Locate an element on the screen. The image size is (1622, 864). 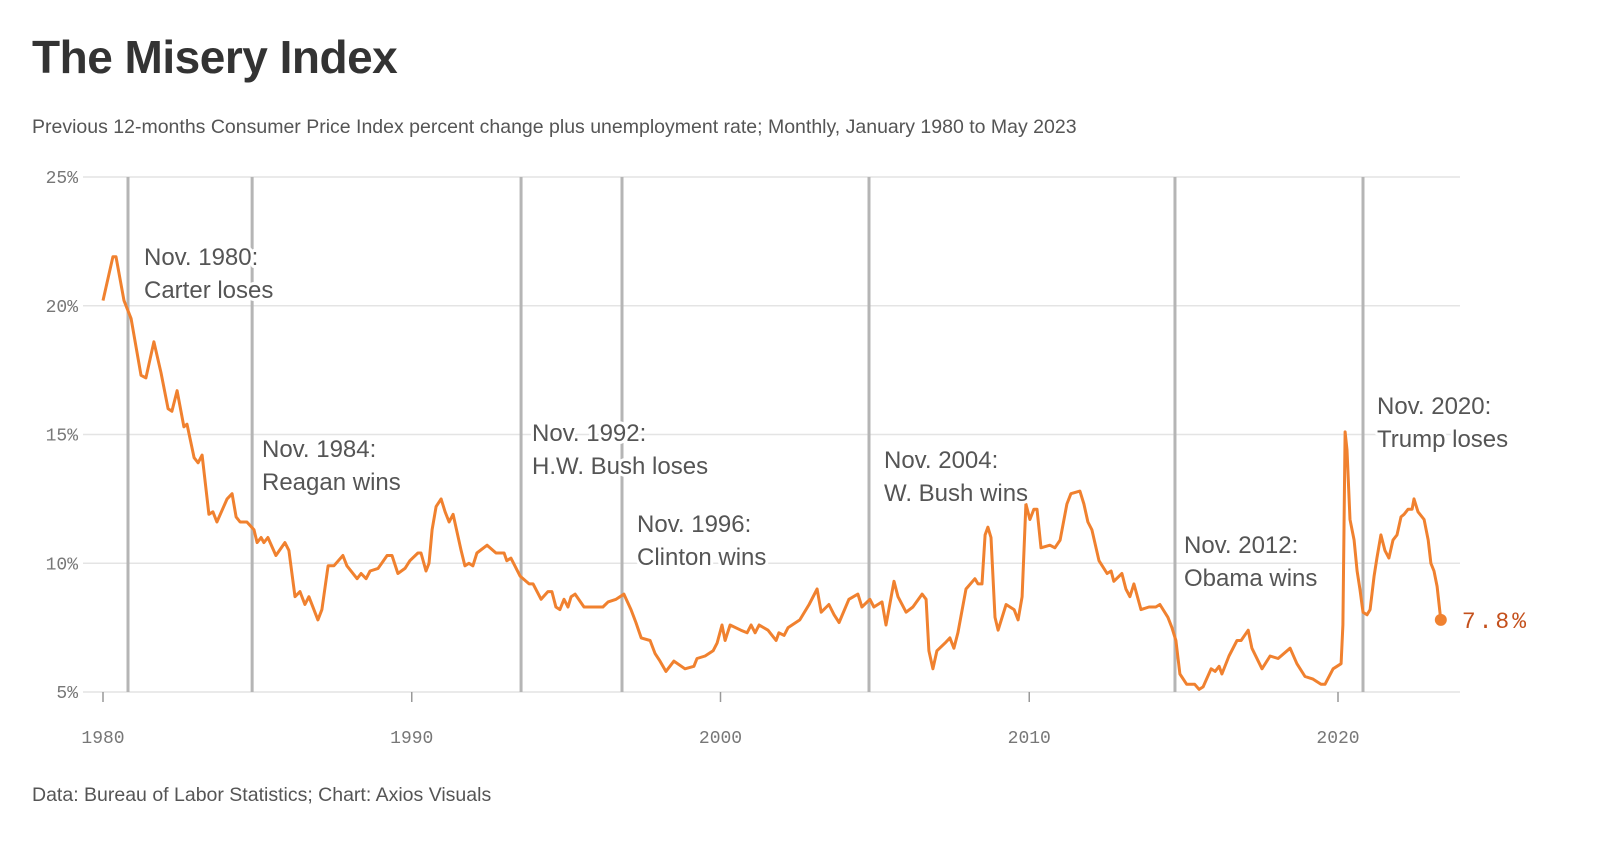
y-axis: 25% 20% 15% 10% 5% is located at coordinates (62, 436).